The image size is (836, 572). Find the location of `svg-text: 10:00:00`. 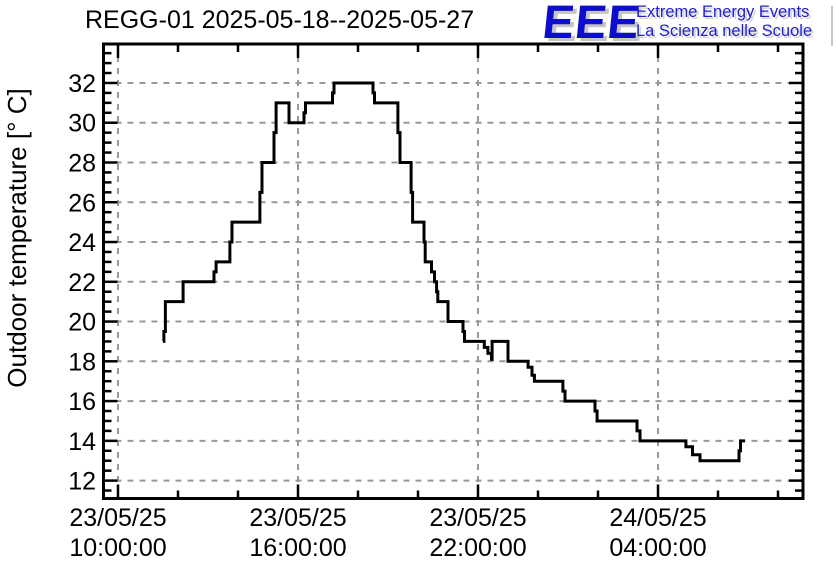

svg-text: 10:00:00 is located at coordinates (117, 548).